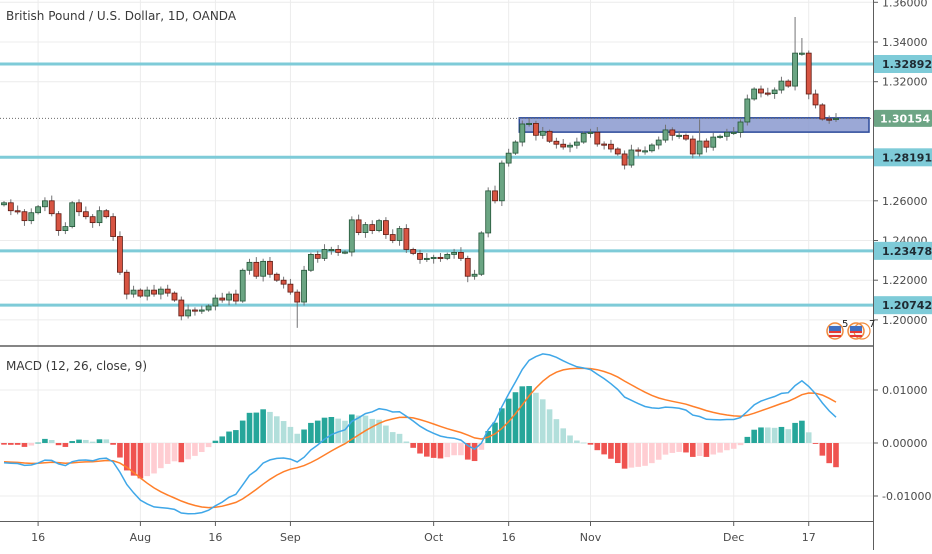 The image size is (932, 554). I want to click on economic-event-flags: 5 7, so click(850, 329).